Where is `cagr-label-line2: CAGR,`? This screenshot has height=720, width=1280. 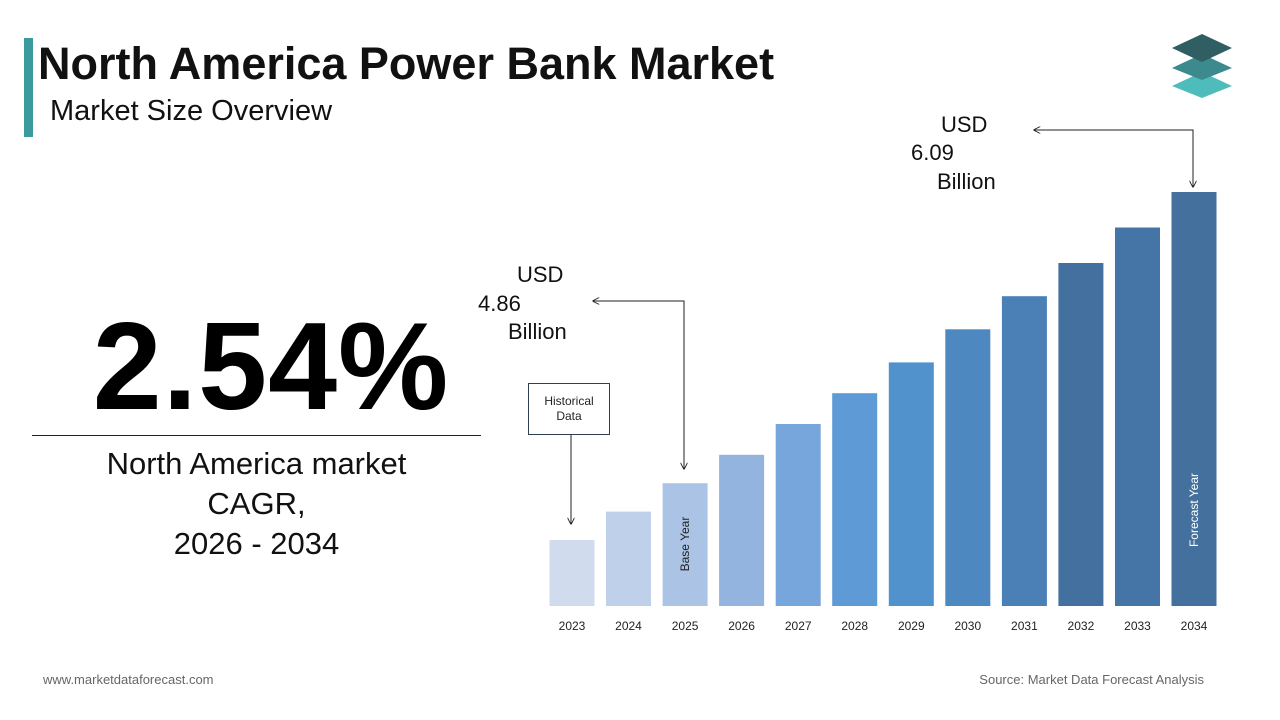 cagr-label-line2: CAGR, is located at coordinates (256, 503).